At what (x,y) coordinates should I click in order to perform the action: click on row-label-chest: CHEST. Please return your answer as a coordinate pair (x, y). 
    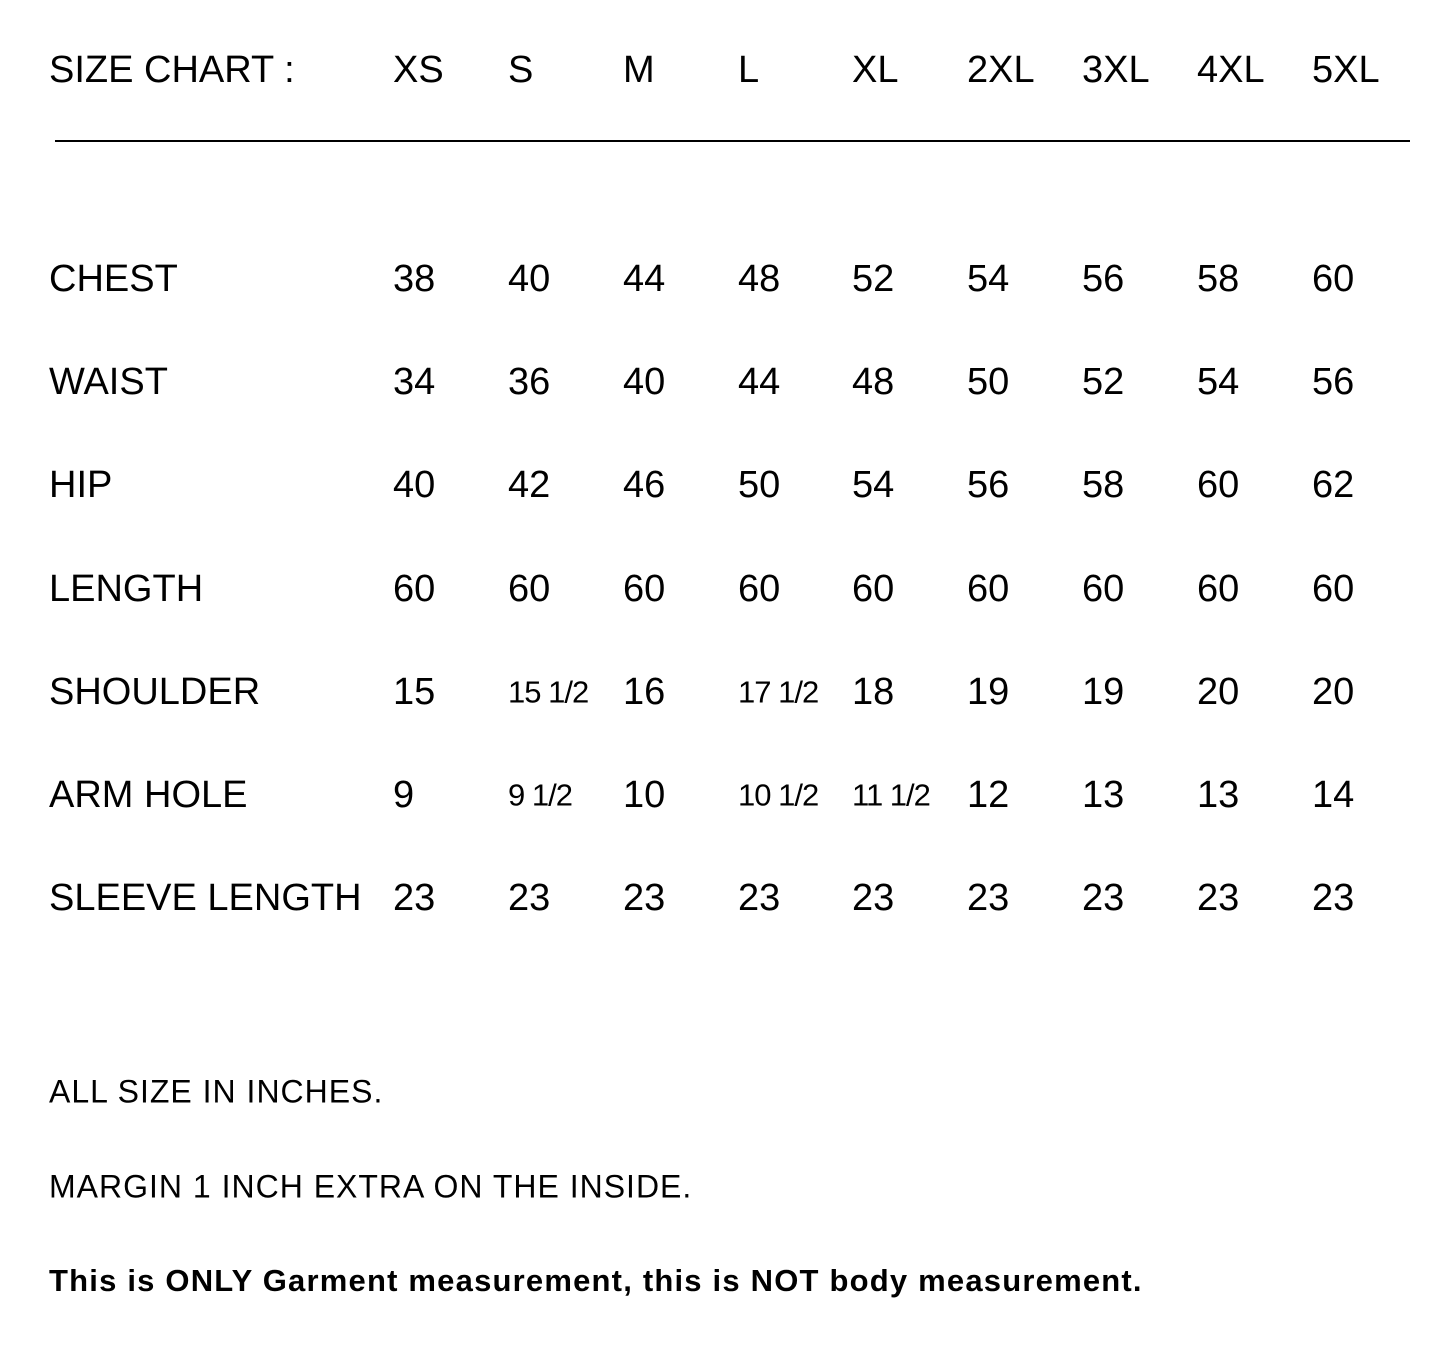
    Looking at the image, I should click on (113, 279).